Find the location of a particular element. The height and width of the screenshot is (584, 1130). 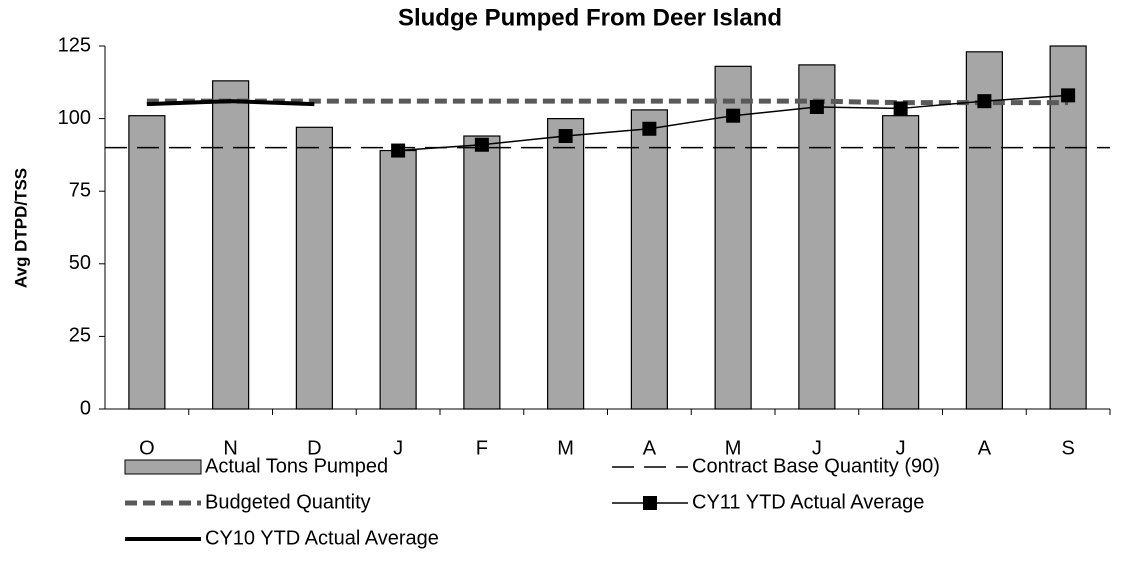

x-tick-label: O is located at coordinates (147, 448).